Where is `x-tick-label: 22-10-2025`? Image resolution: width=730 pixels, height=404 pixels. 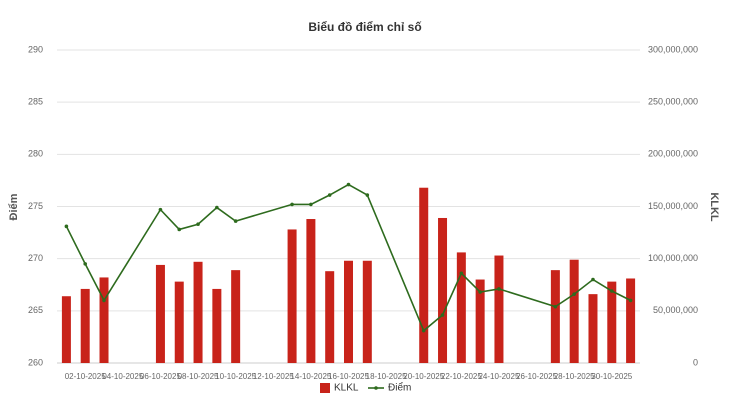
x-tick-label: 22-10-2025 is located at coordinates (461, 376).